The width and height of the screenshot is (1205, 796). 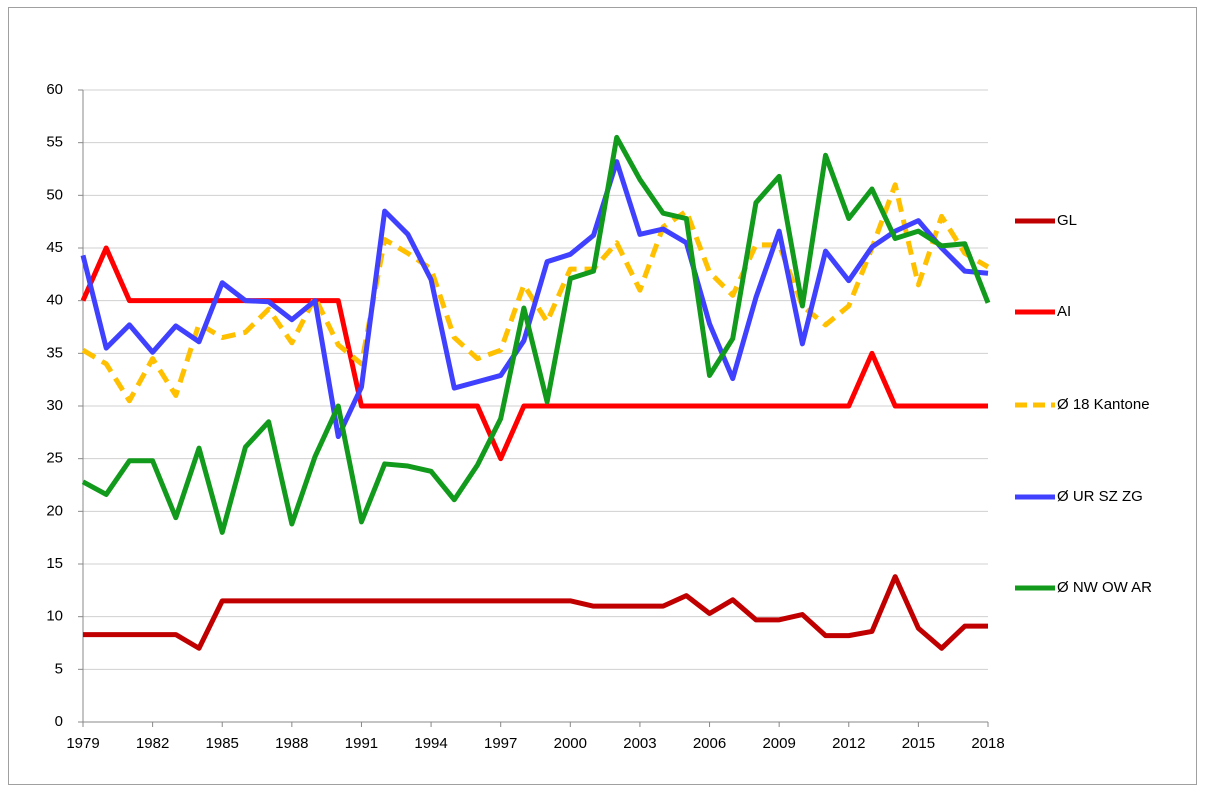 What do you see at coordinates (778, 743) in the screenshot?
I see `x-tick-label: 2009` at bounding box center [778, 743].